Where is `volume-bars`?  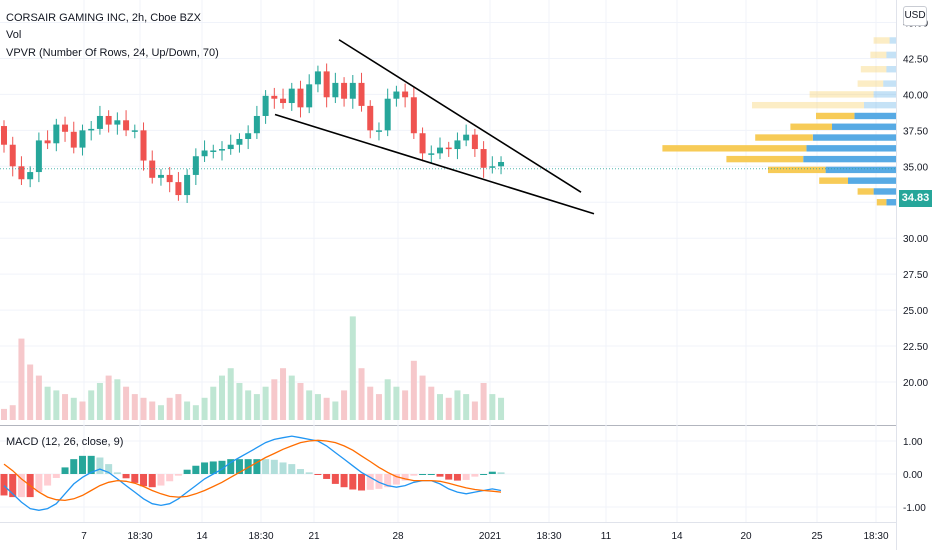
volume-bars is located at coordinates (253, 368).